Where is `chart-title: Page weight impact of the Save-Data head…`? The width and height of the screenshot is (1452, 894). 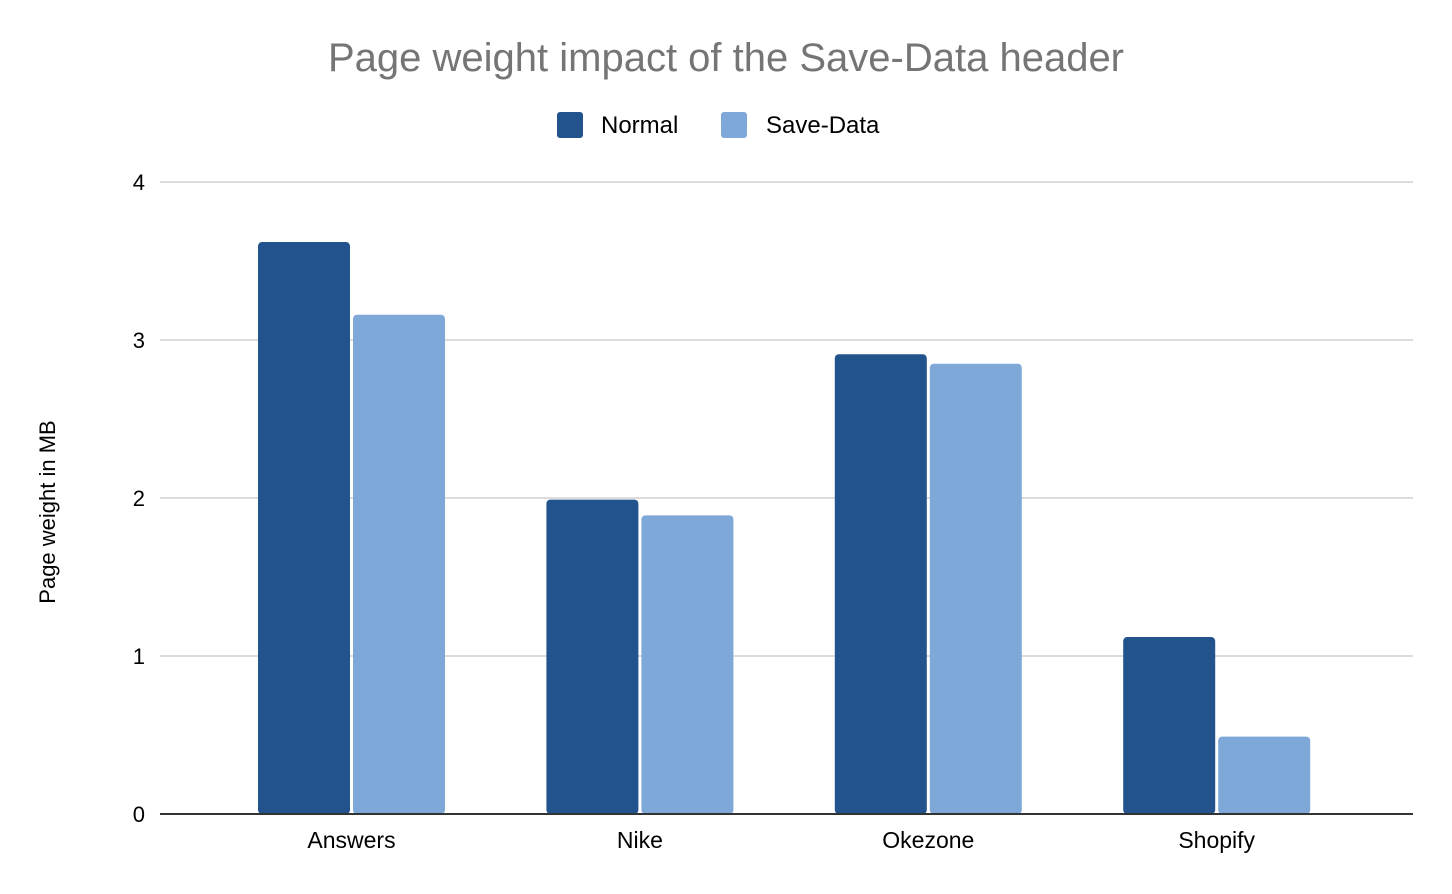 chart-title: Page weight impact of the Save-Data head… is located at coordinates (726, 58).